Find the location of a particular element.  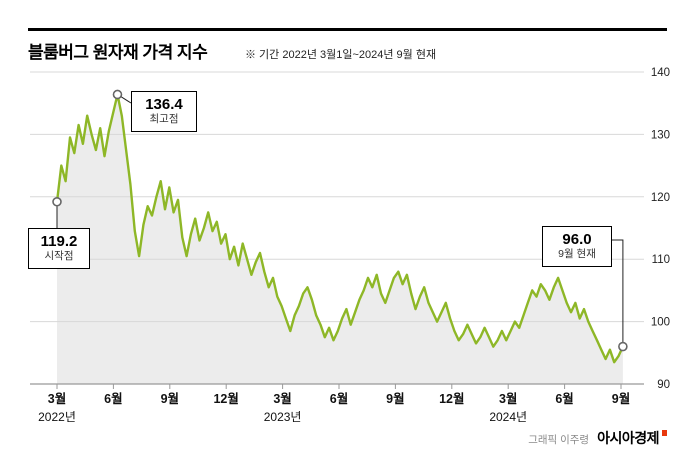

annotation-start-label: 시작점 is located at coordinates (59, 256).